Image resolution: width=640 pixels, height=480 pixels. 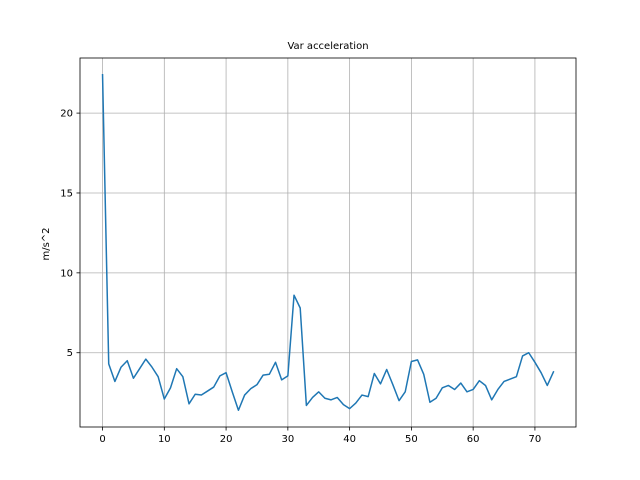 What do you see at coordinates (226, 439) in the screenshot?
I see `x-tick-label: 20` at bounding box center [226, 439].